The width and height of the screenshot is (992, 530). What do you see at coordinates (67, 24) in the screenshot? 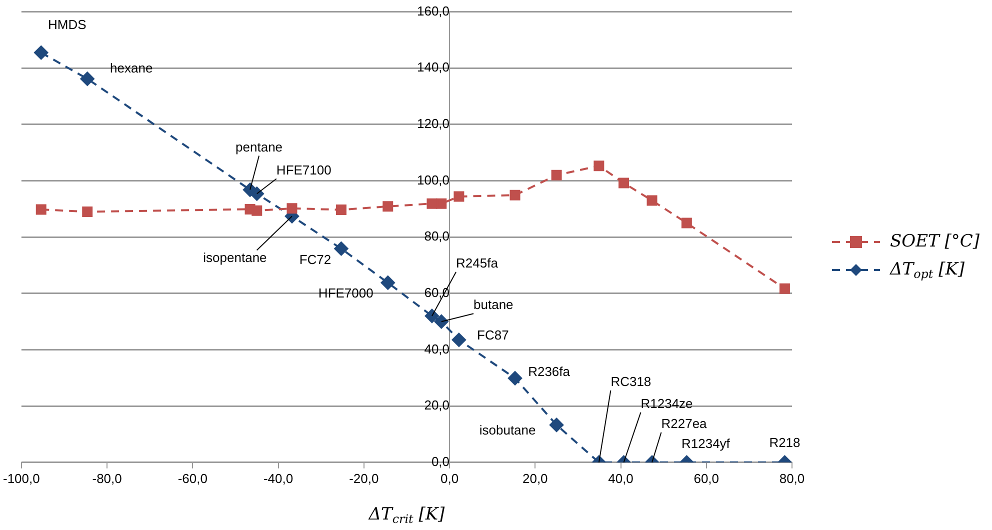
I see `annotation: HMDS` at bounding box center [67, 24].